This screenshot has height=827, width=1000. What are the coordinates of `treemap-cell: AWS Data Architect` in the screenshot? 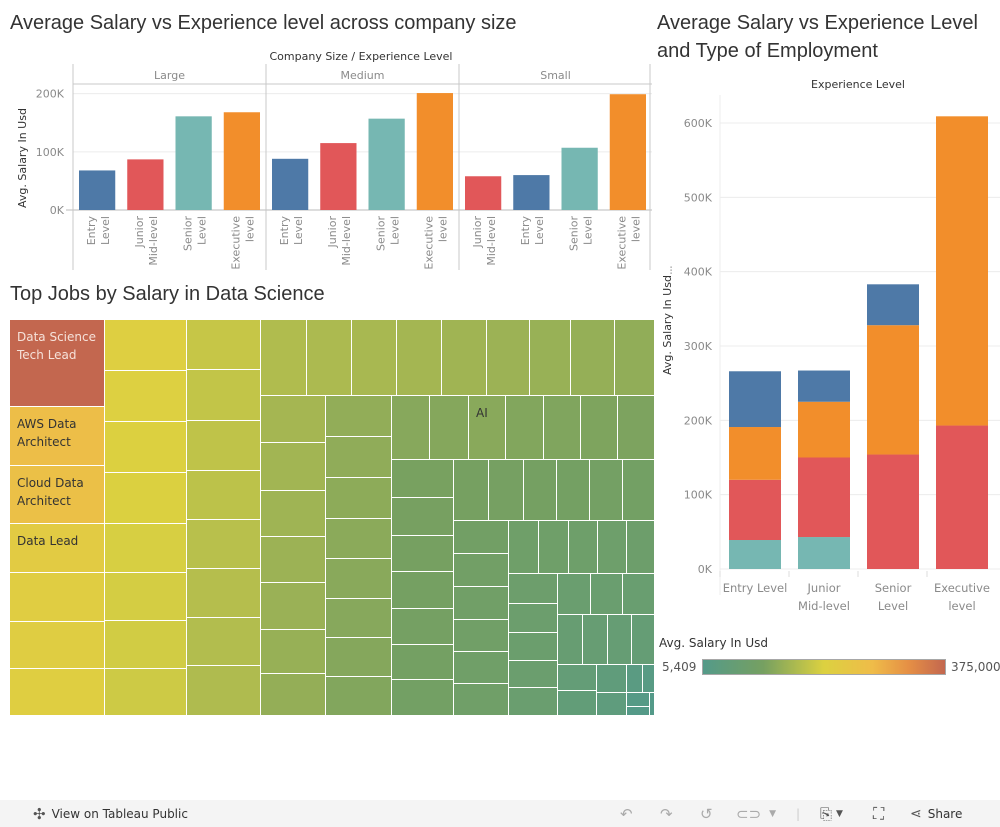 It's located at (57, 436).